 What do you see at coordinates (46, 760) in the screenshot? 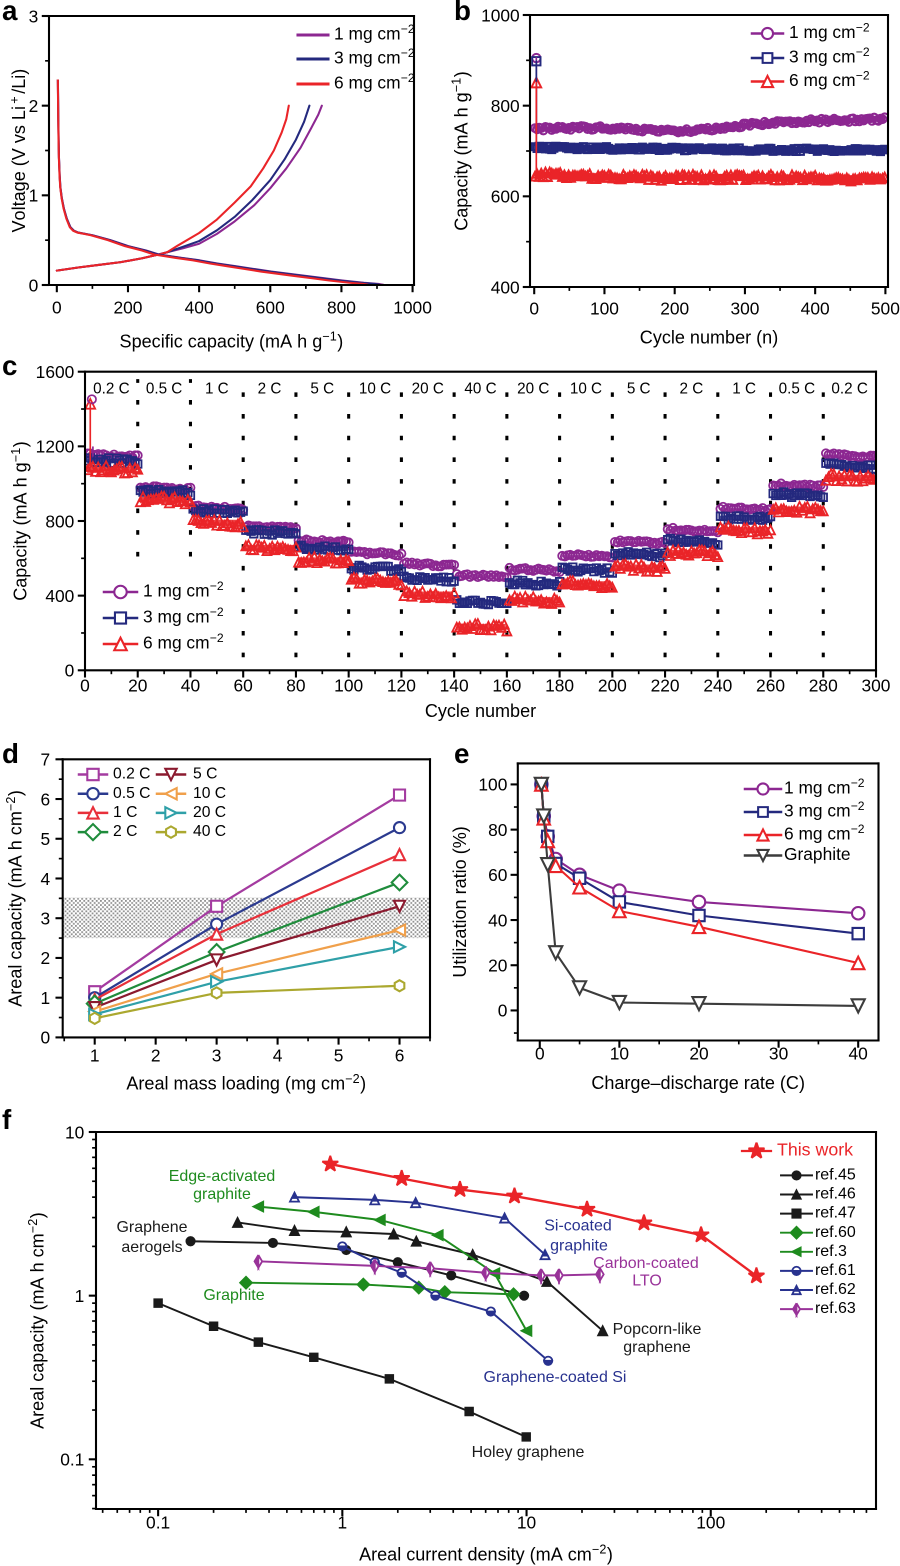
I see `svg-text: 7` at bounding box center [46, 760].